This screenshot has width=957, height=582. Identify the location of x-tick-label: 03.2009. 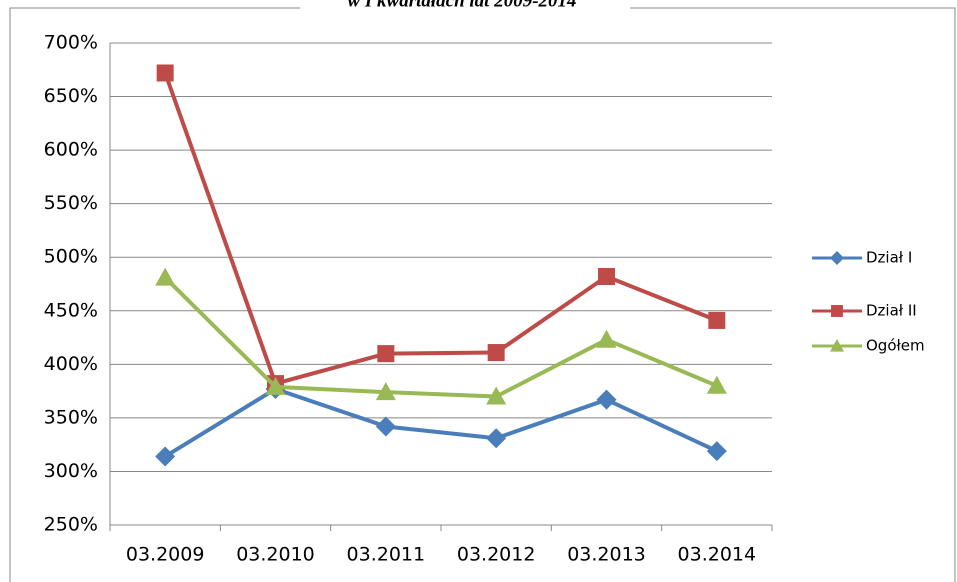
(165, 555).